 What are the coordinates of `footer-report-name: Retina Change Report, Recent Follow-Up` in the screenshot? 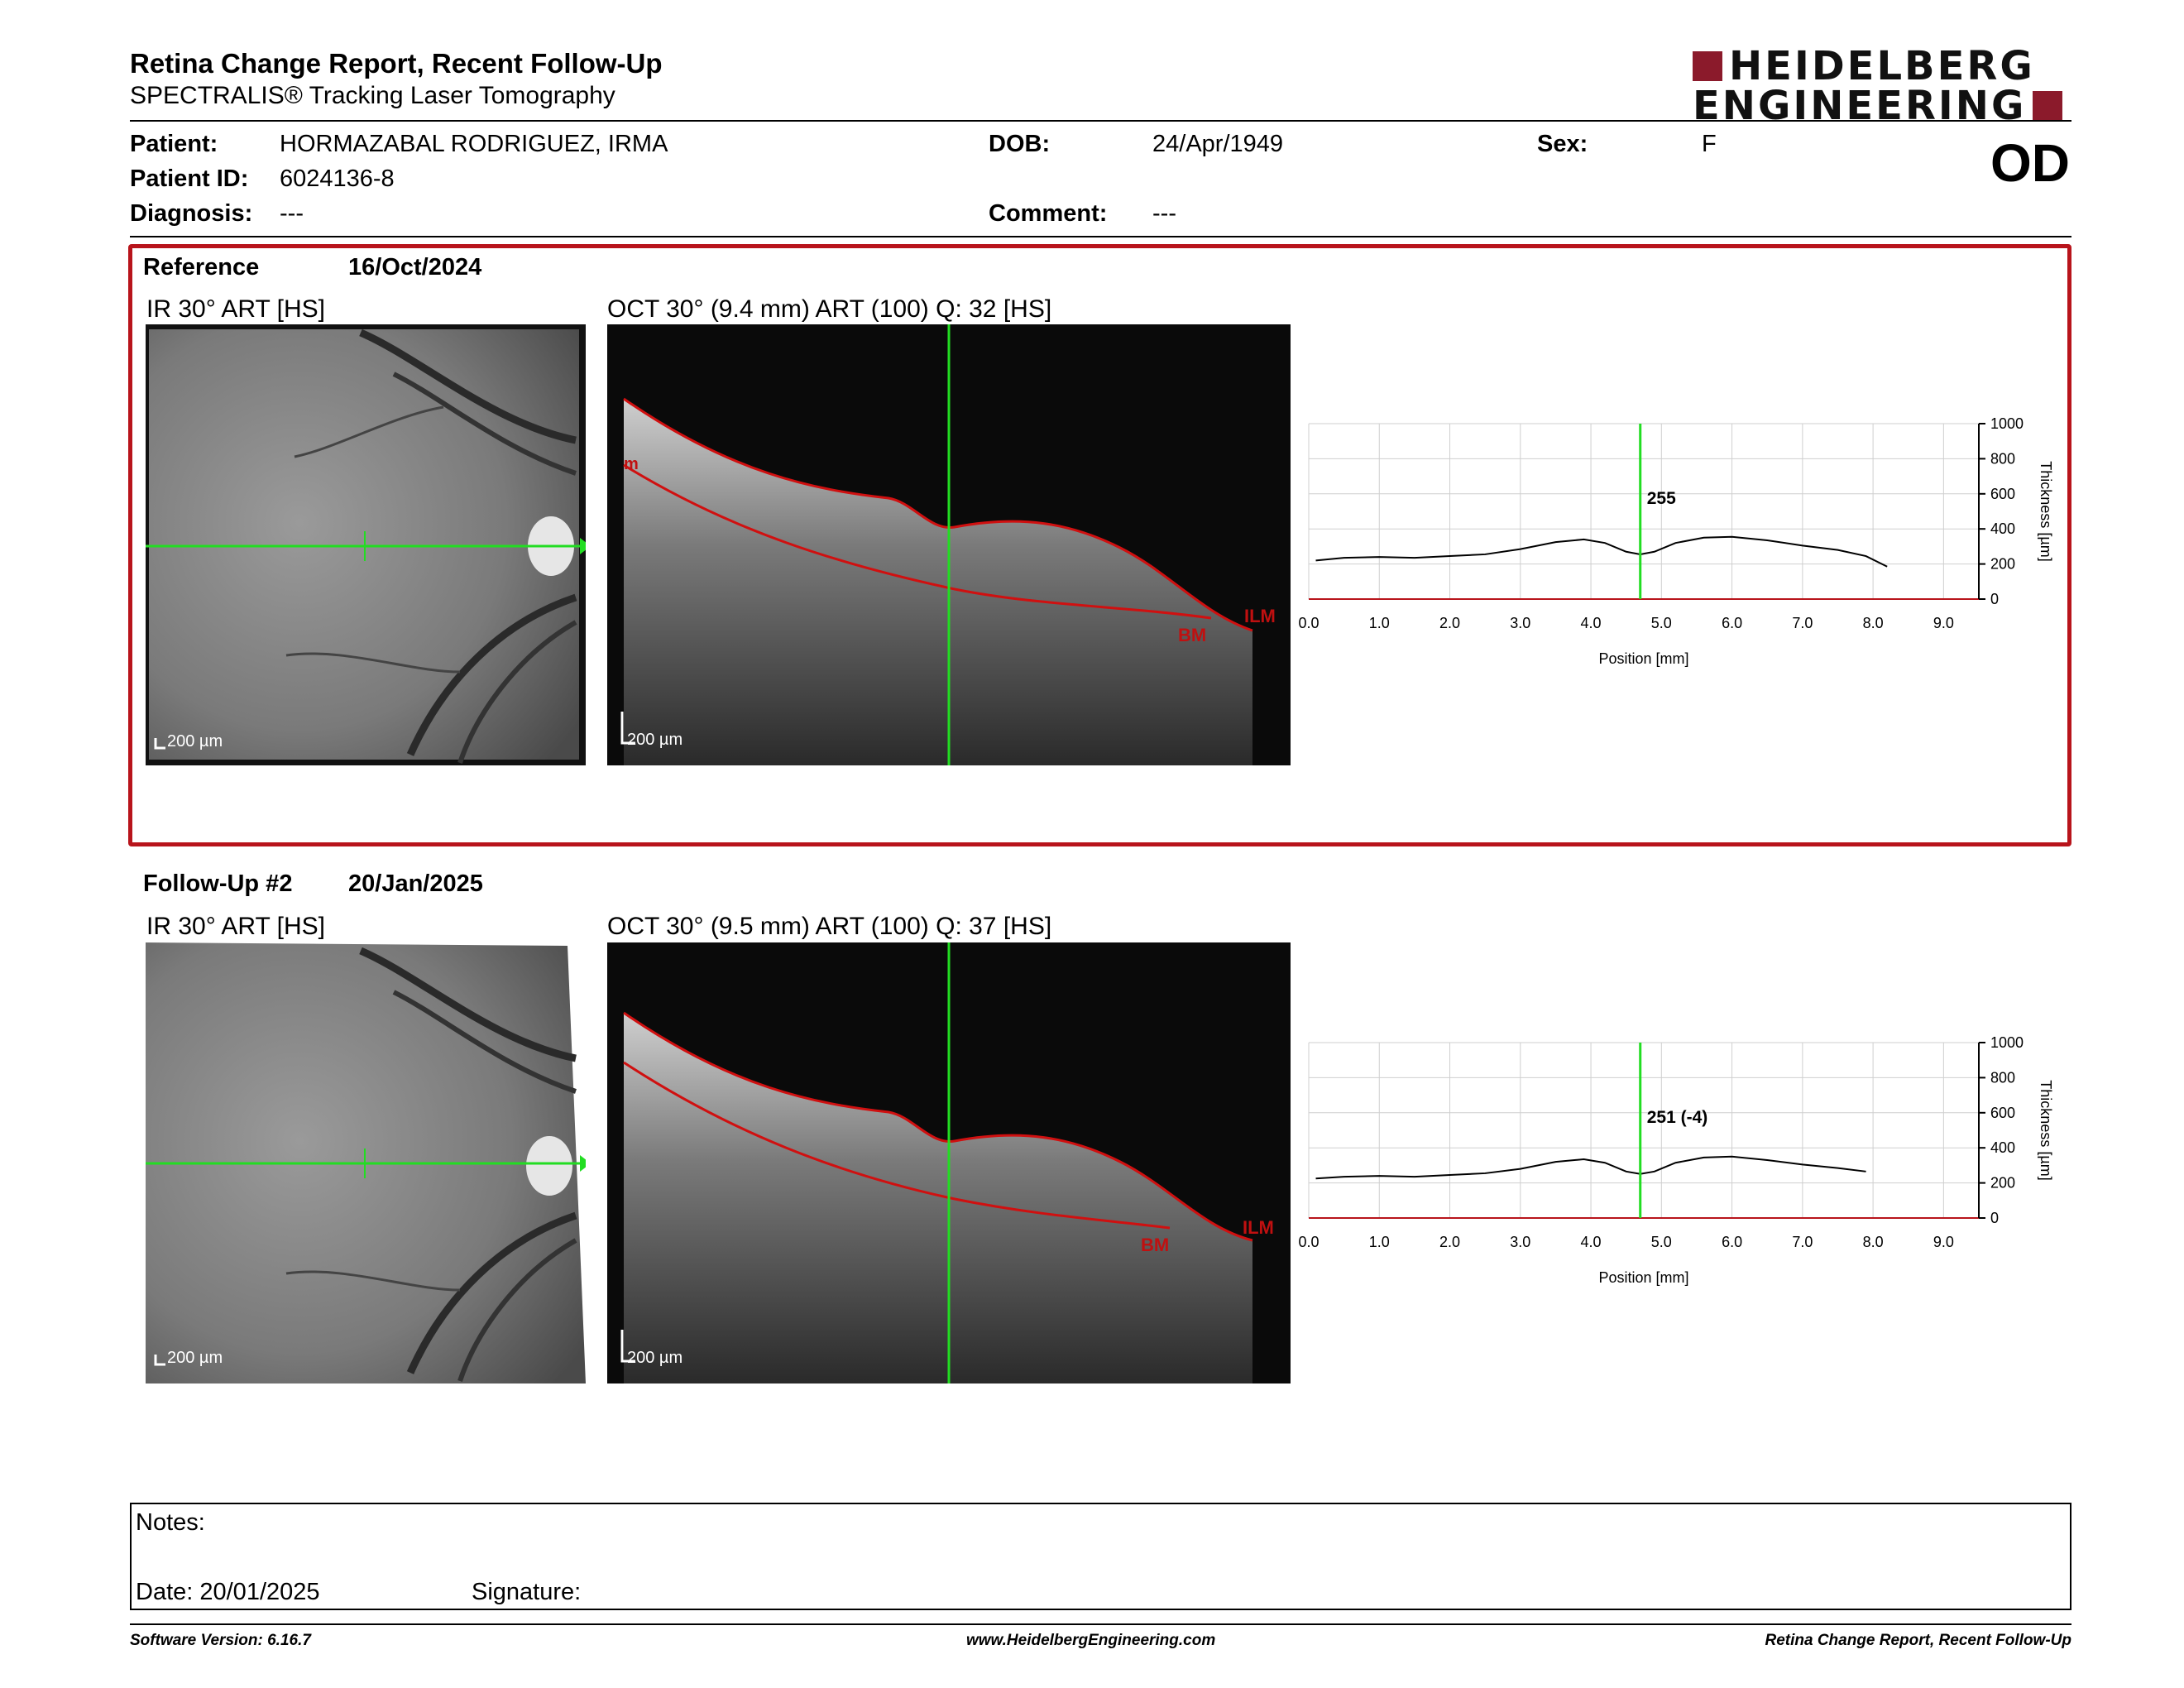 It's located at (1918, 1640).